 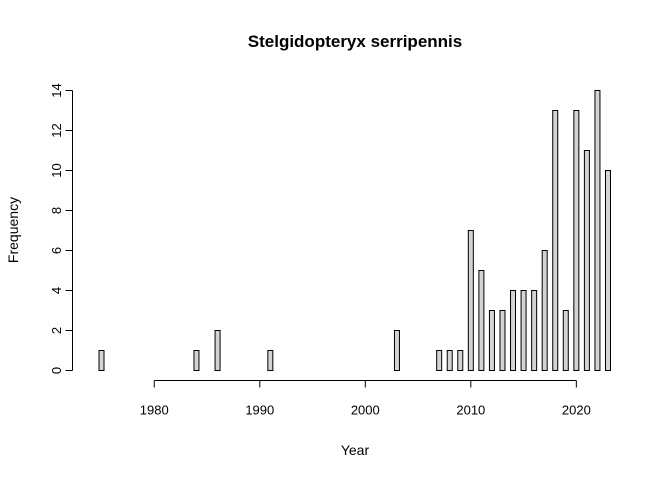 What do you see at coordinates (270, 360) in the screenshot?
I see `bar-1991` at bounding box center [270, 360].